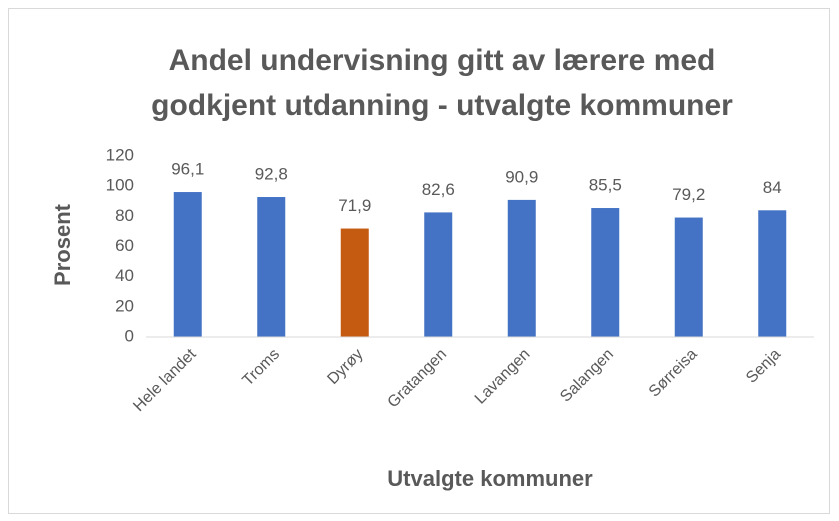 The height and width of the screenshot is (521, 839). Describe the element at coordinates (120, 154) in the screenshot. I see `y-tick-label: 120` at that location.